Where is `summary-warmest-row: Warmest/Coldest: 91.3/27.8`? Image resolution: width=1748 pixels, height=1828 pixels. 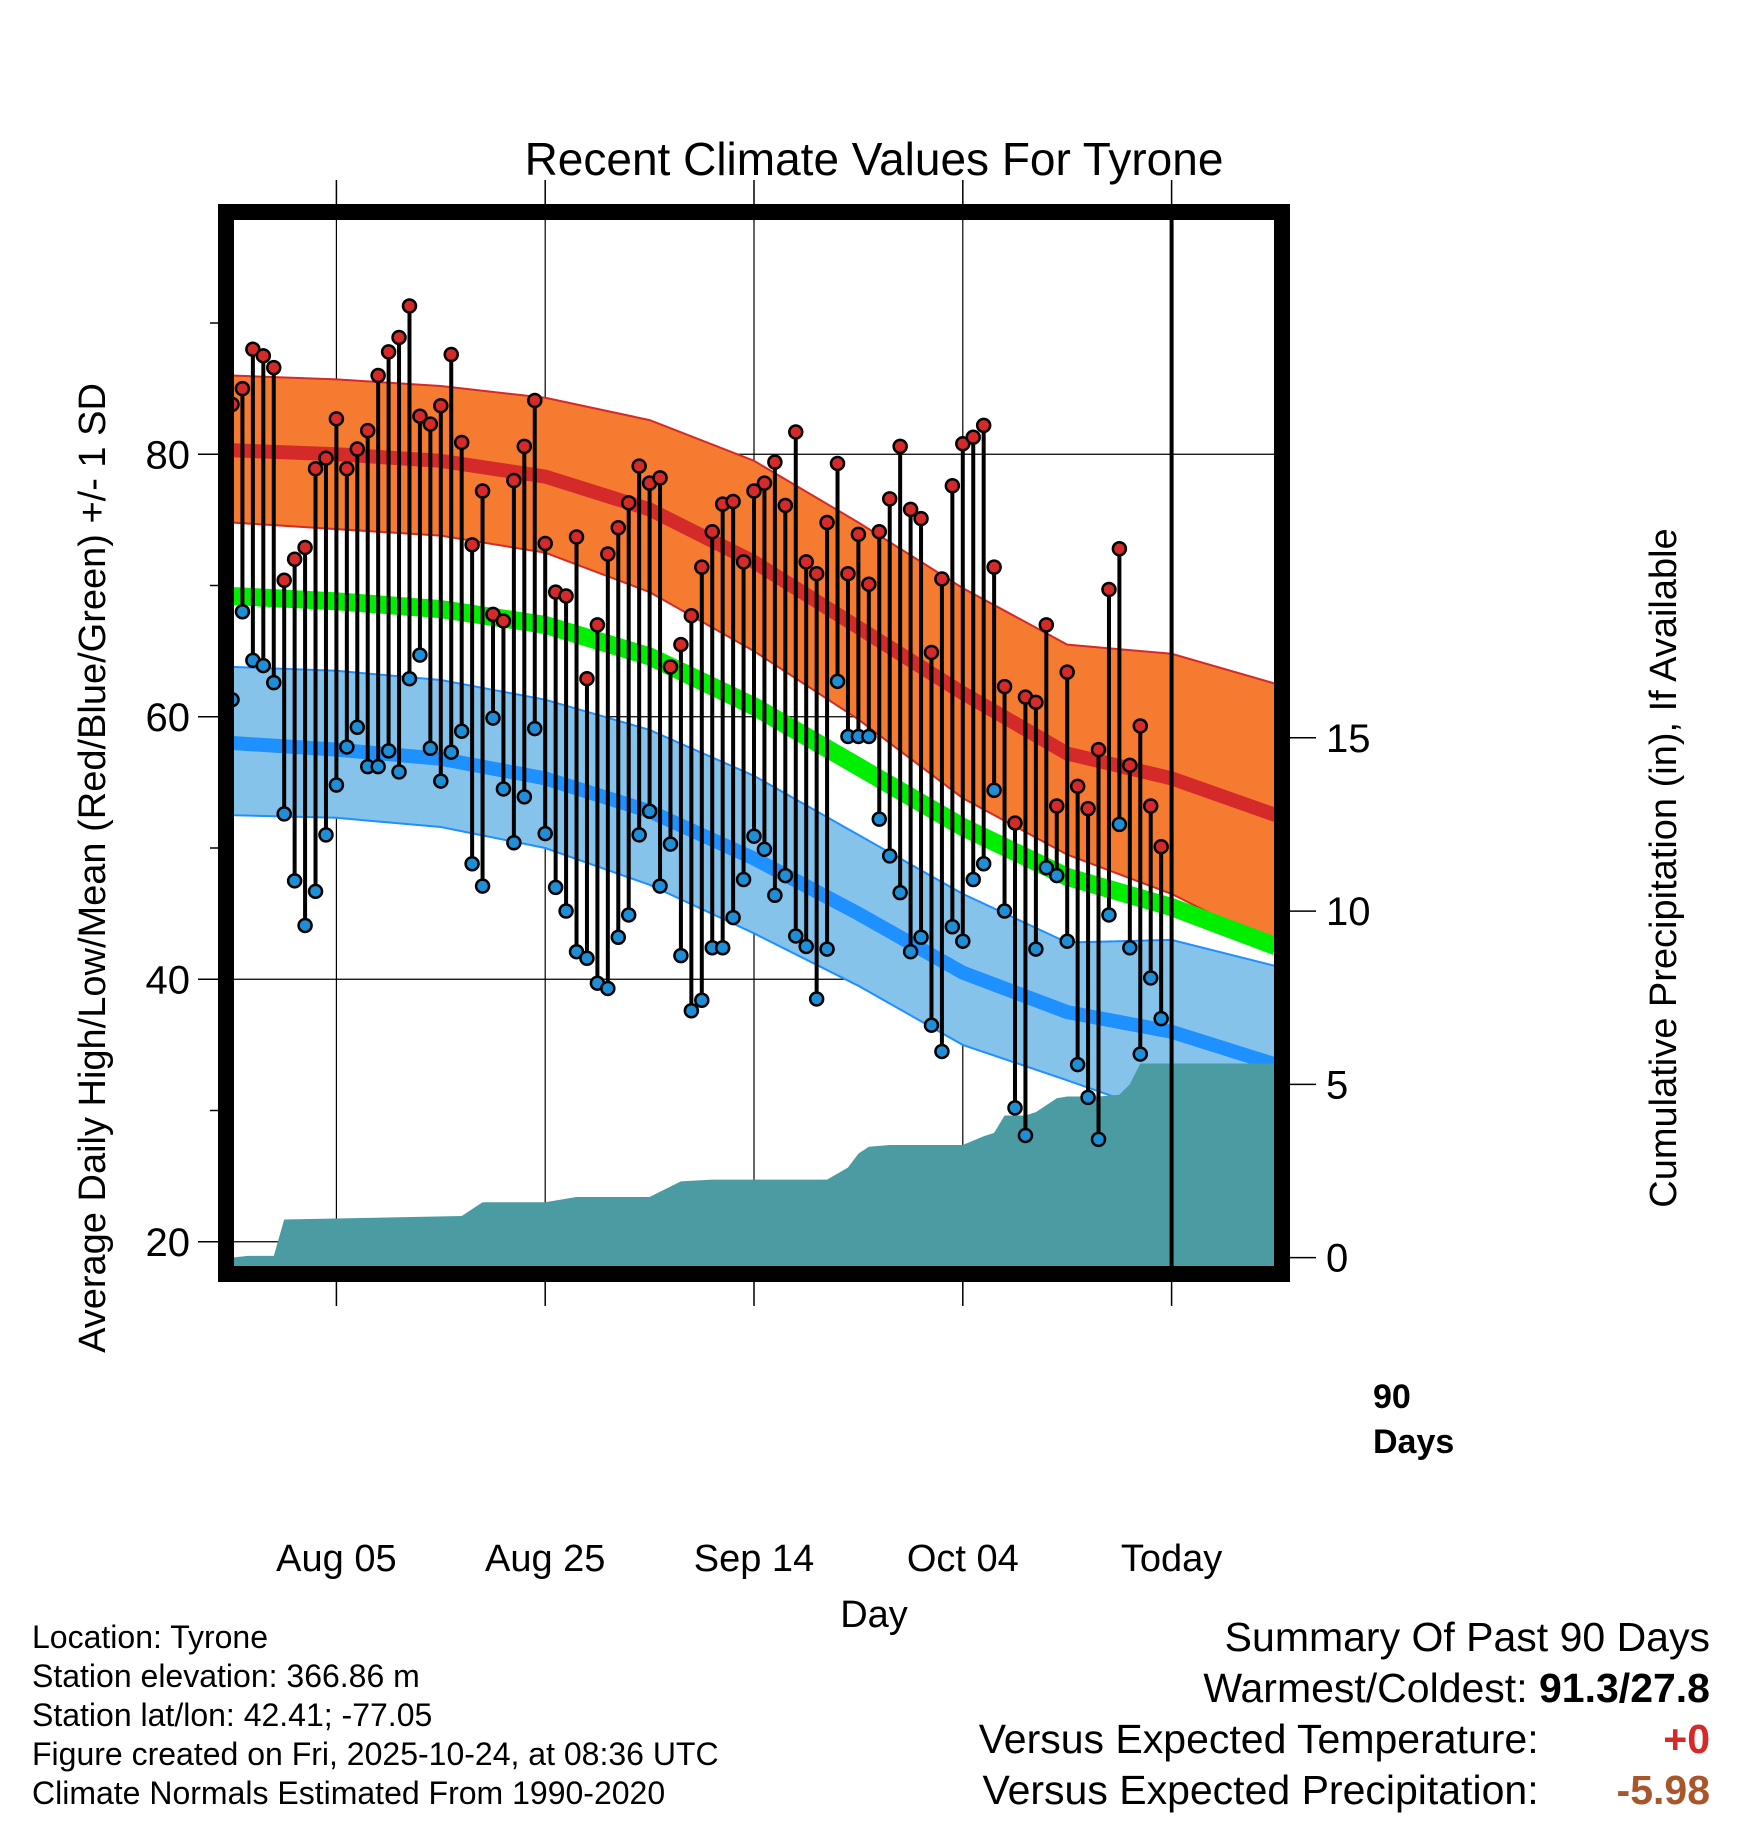
summary-warmest-row: Warmest/Coldest: 91.3/27.8 is located at coordinates (1344, 1688).